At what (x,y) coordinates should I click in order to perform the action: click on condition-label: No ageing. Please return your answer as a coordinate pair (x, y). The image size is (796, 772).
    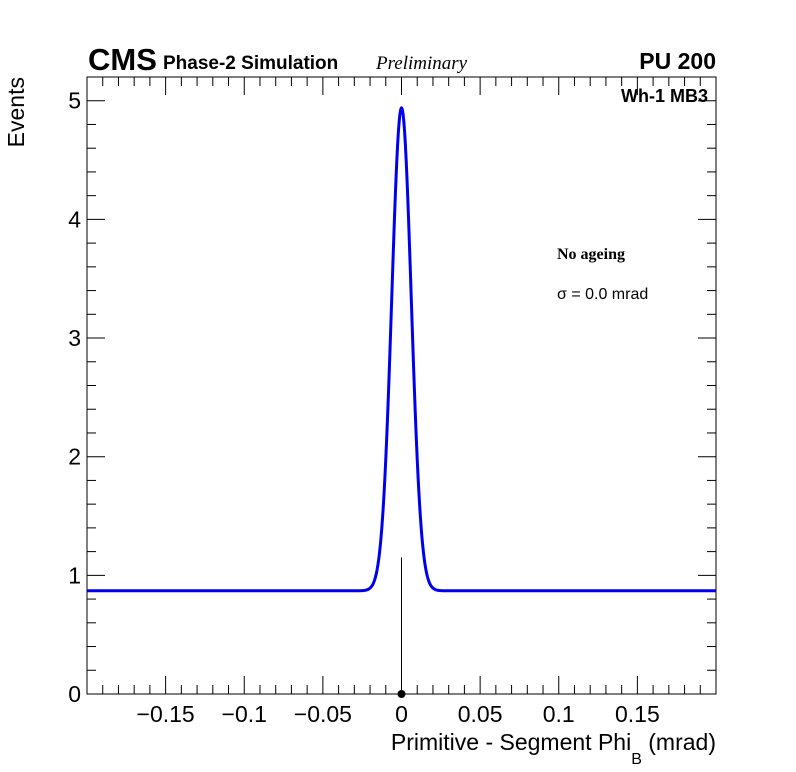
    Looking at the image, I should click on (591, 254).